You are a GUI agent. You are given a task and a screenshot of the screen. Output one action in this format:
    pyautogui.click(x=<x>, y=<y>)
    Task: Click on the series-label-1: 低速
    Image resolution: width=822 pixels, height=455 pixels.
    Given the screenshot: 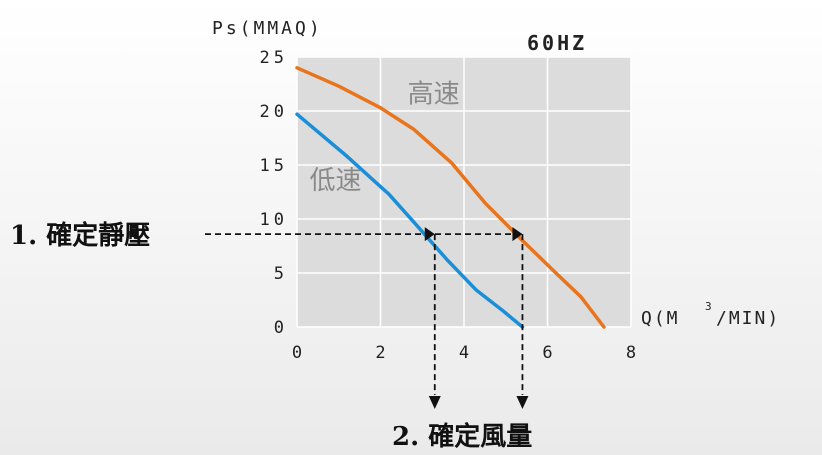 What is the action you would take?
    pyautogui.click(x=336, y=181)
    